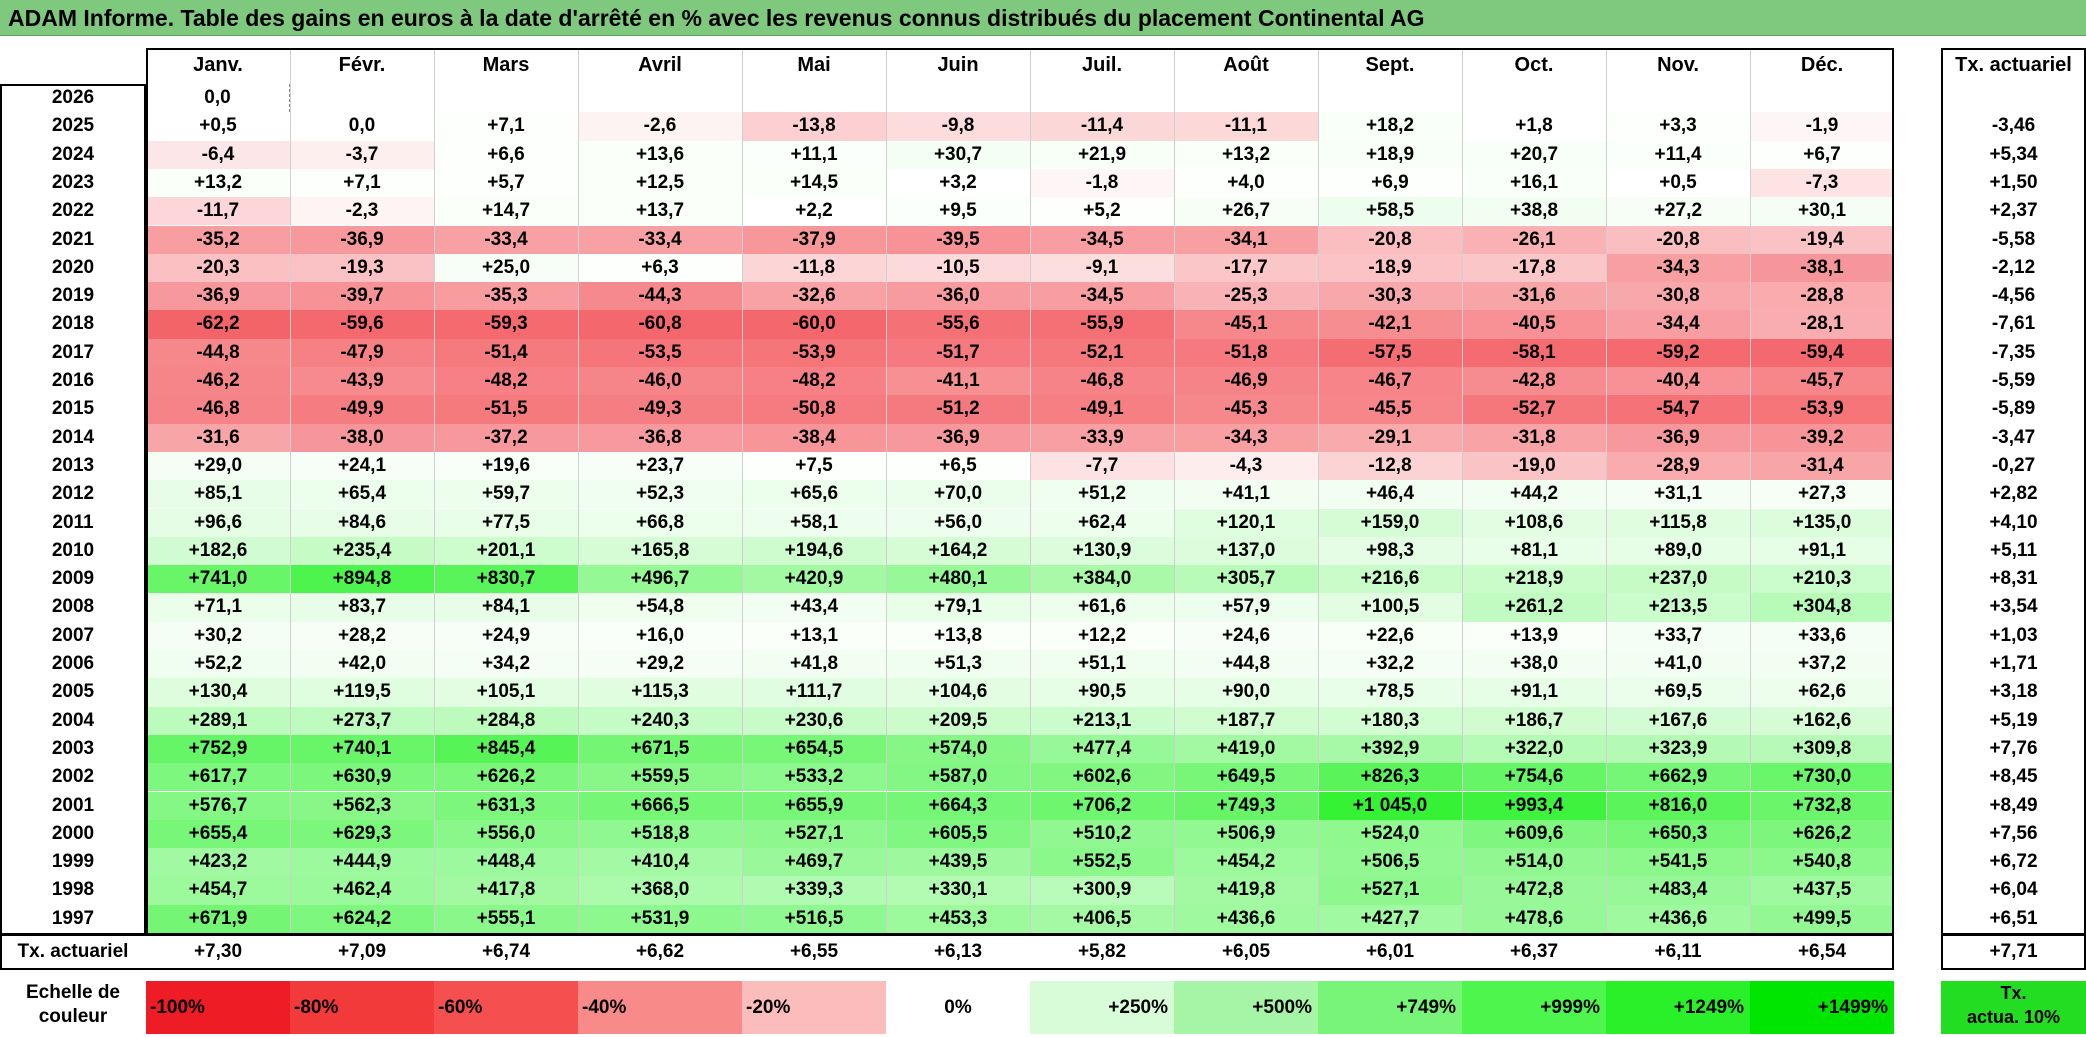 Image resolution: width=2086 pixels, height=1037 pixels. I want to click on row-year: 2004, so click(73, 720).